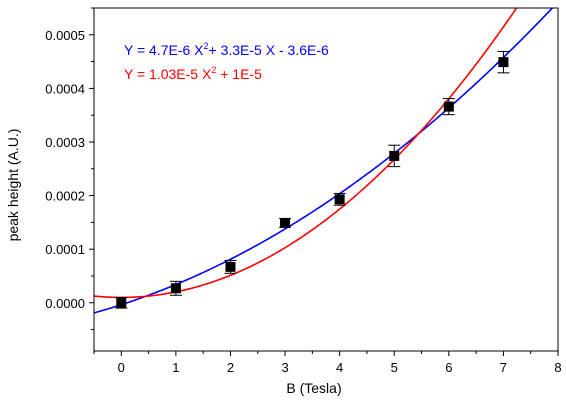  Describe the element at coordinates (557, 367) in the screenshot. I see `x-tick-label: 8` at that location.